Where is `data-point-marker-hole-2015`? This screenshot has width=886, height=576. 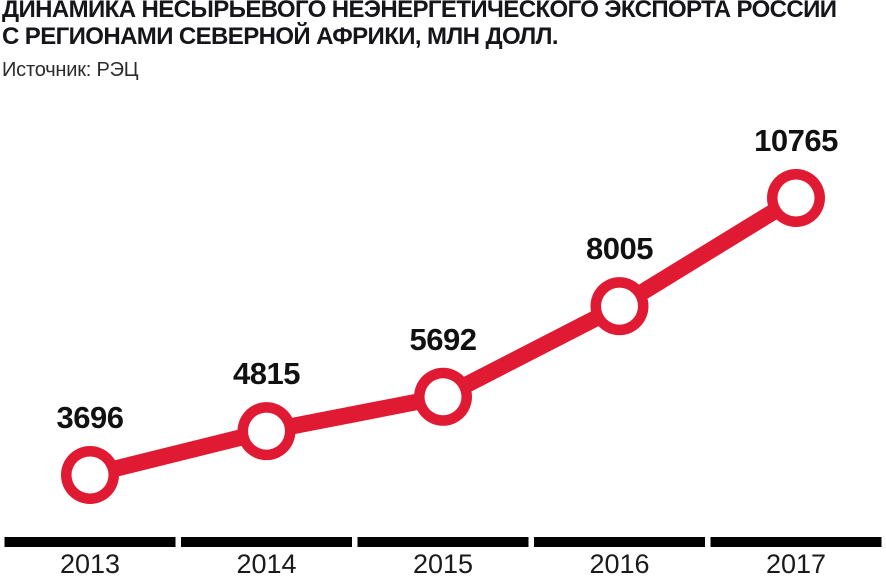 data-point-marker-hole-2015 is located at coordinates (443, 397).